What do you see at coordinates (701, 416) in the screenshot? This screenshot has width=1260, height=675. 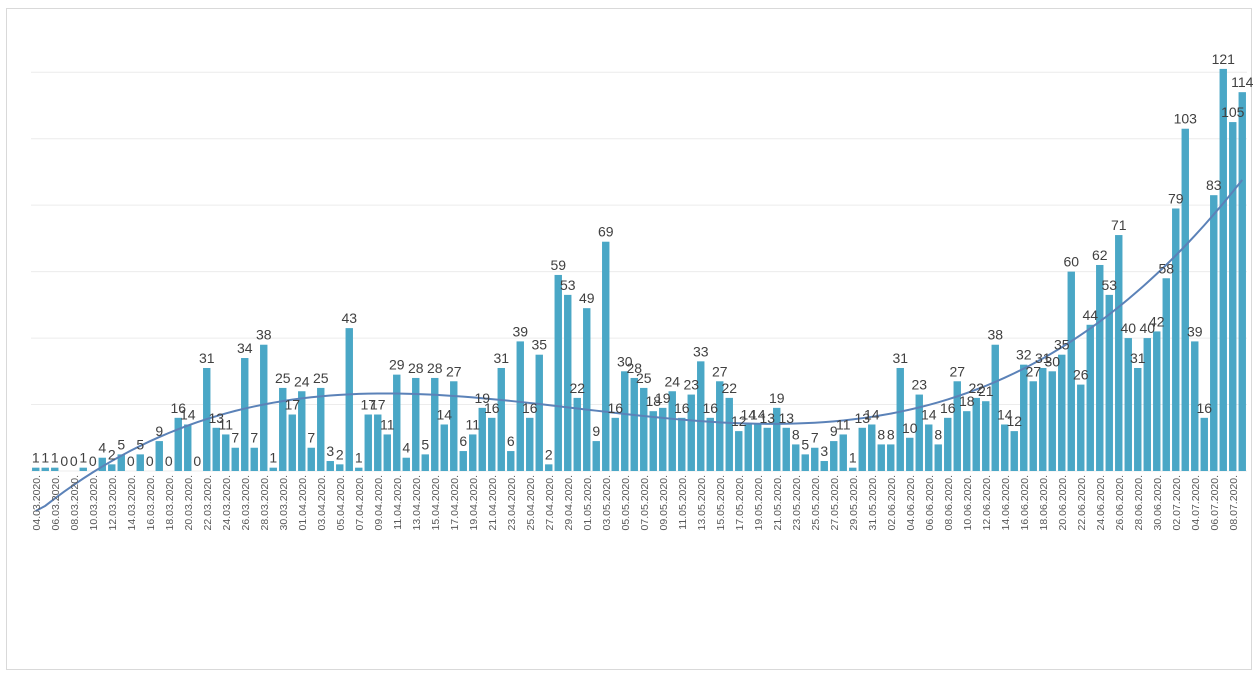 I see `bar-13.05.2020.` at bounding box center [701, 416].